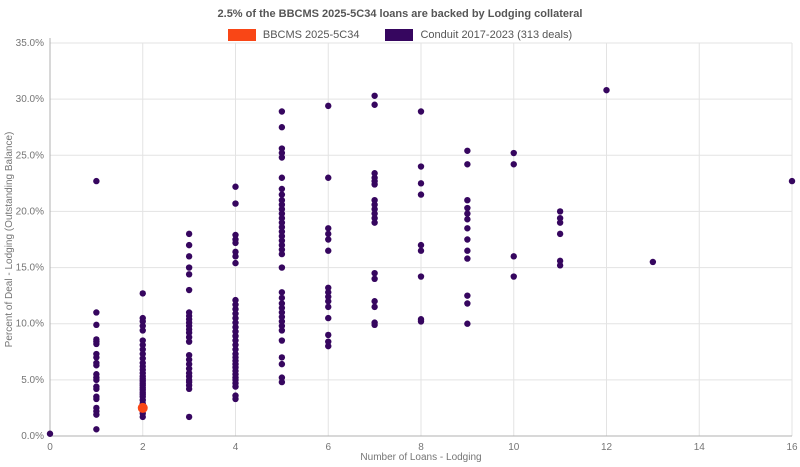 This screenshot has width=800, height=467. What do you see at coordinates (700, 447) in the screenshot?
I see `svg-text: 14` at bounding box center [700, 447].